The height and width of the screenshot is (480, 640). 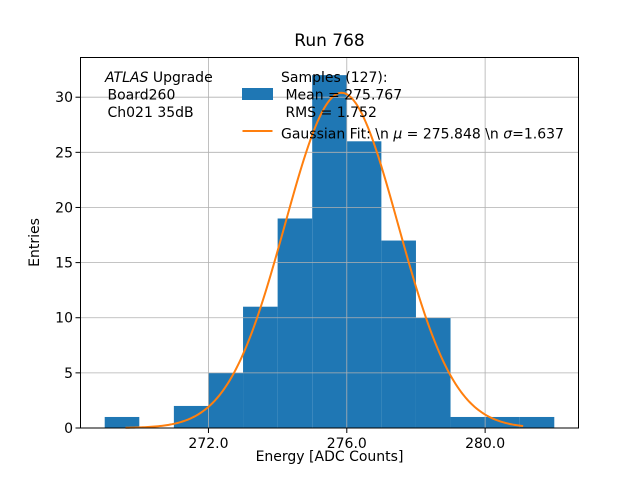 I want to click on legend-fit-text-part: = 275.848 \n, so click(x=452, y=135).